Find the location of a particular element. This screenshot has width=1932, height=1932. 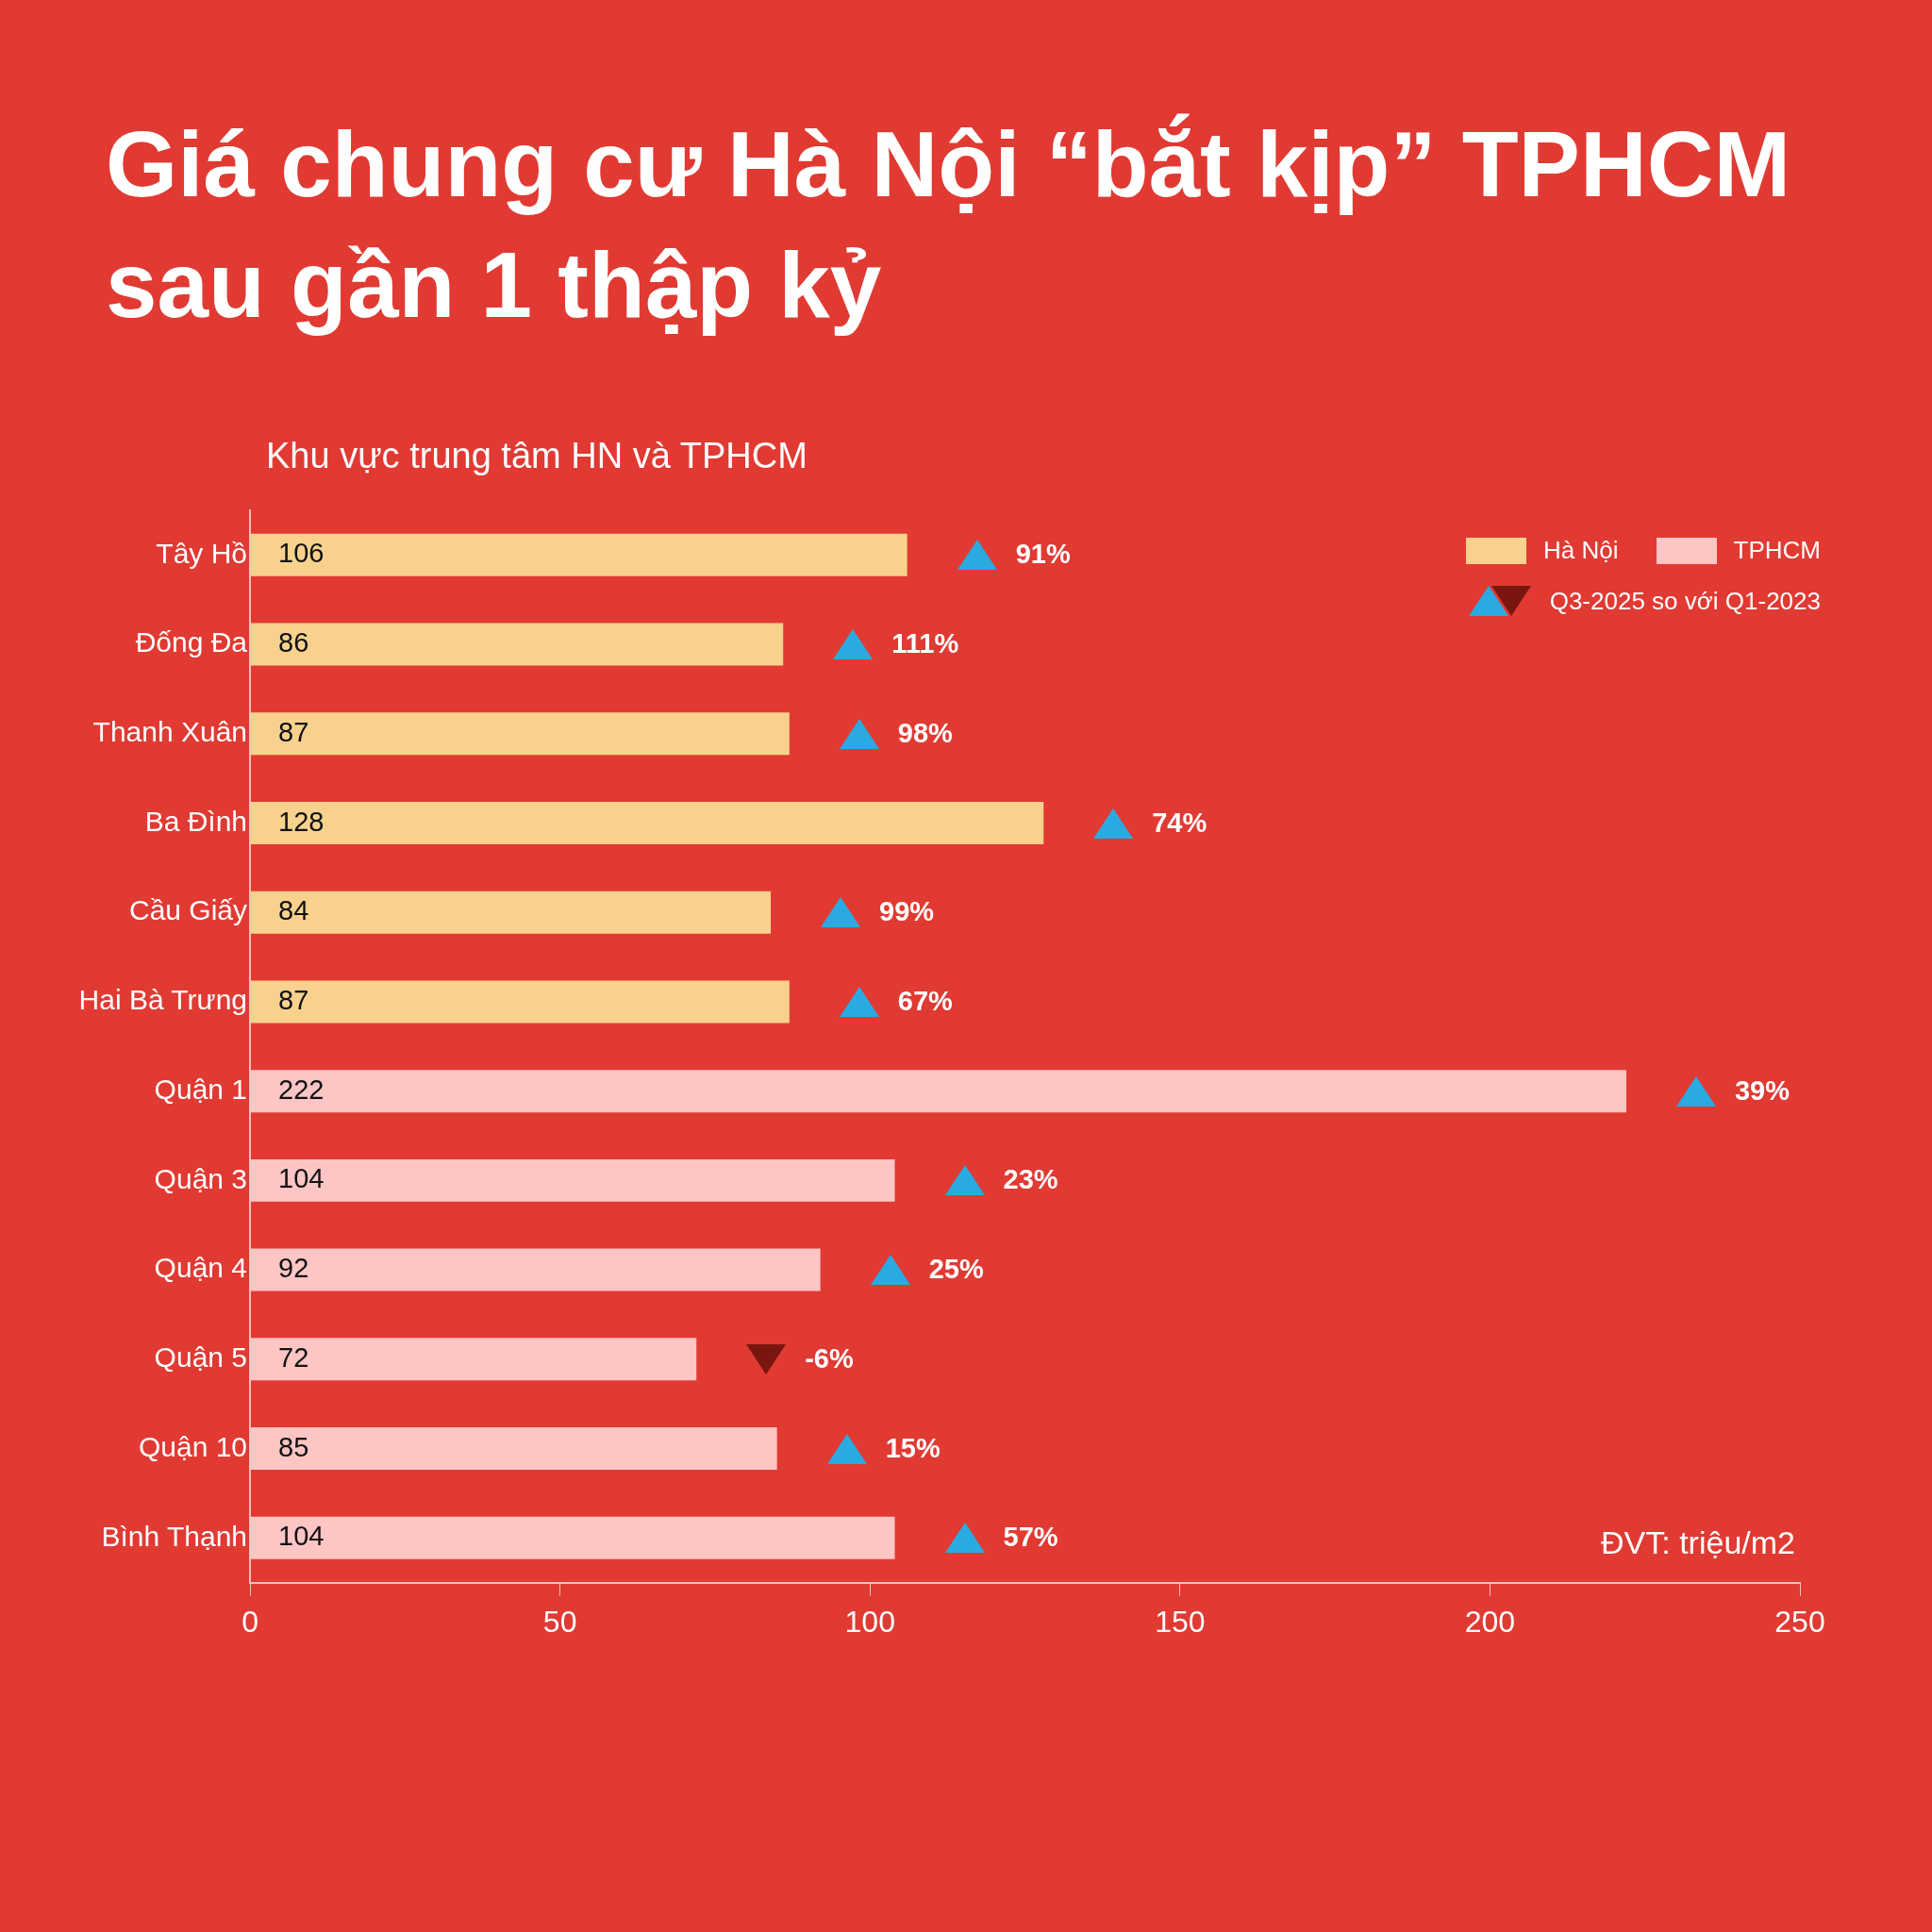

data-label: 85 is located at coordinates (293, 1446).